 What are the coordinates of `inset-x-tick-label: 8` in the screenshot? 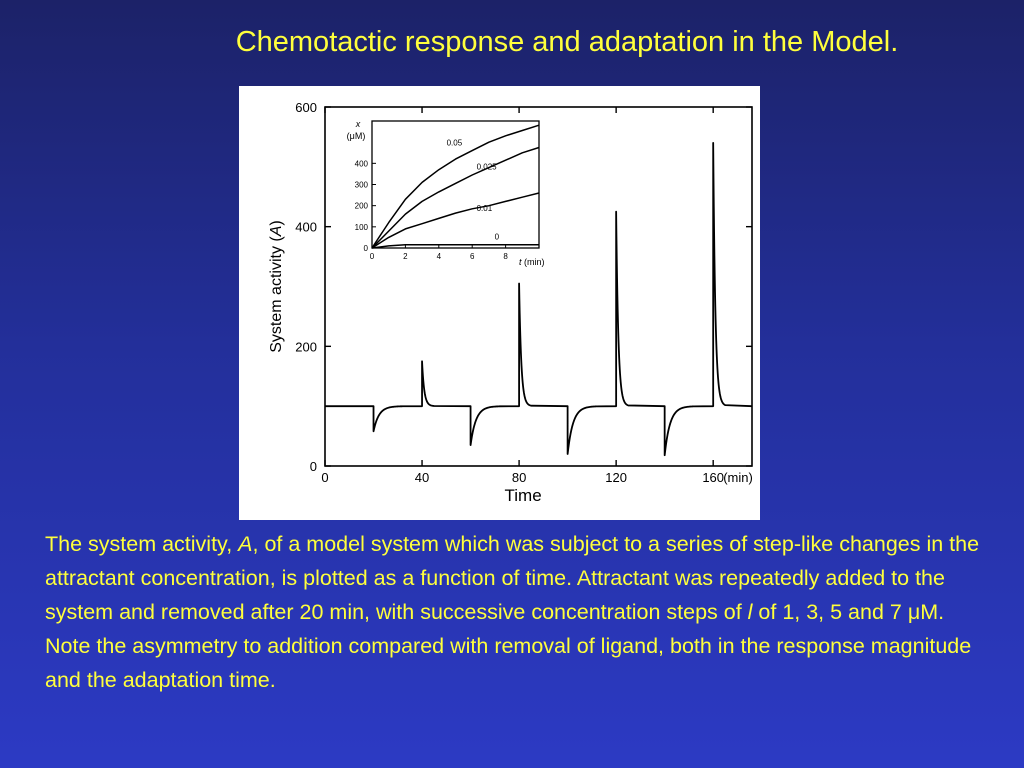 It's located at (505, 256).